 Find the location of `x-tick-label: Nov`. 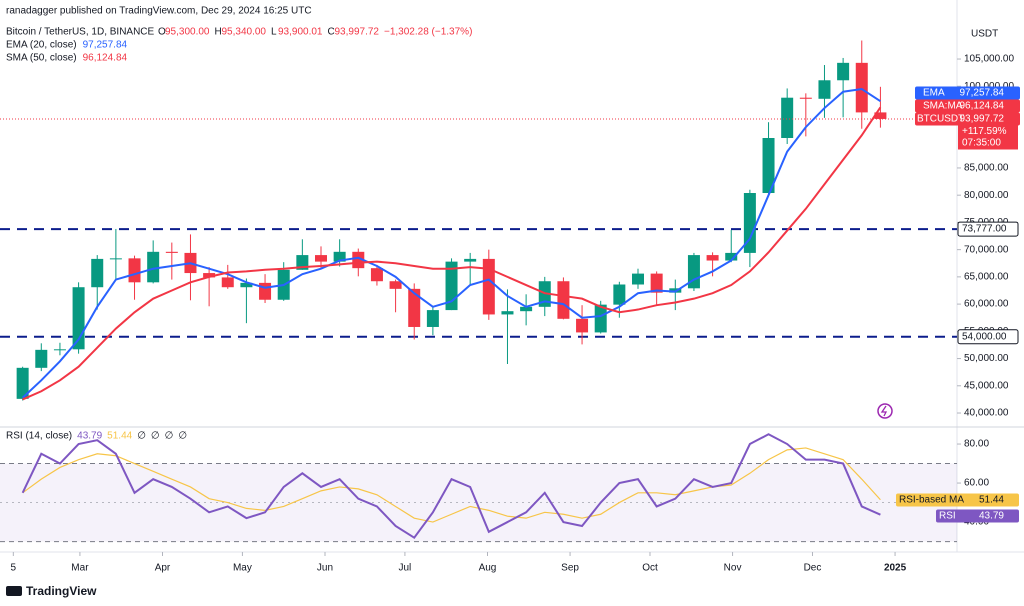

x-tick-label: Nov is located at coordinates (733, 568).